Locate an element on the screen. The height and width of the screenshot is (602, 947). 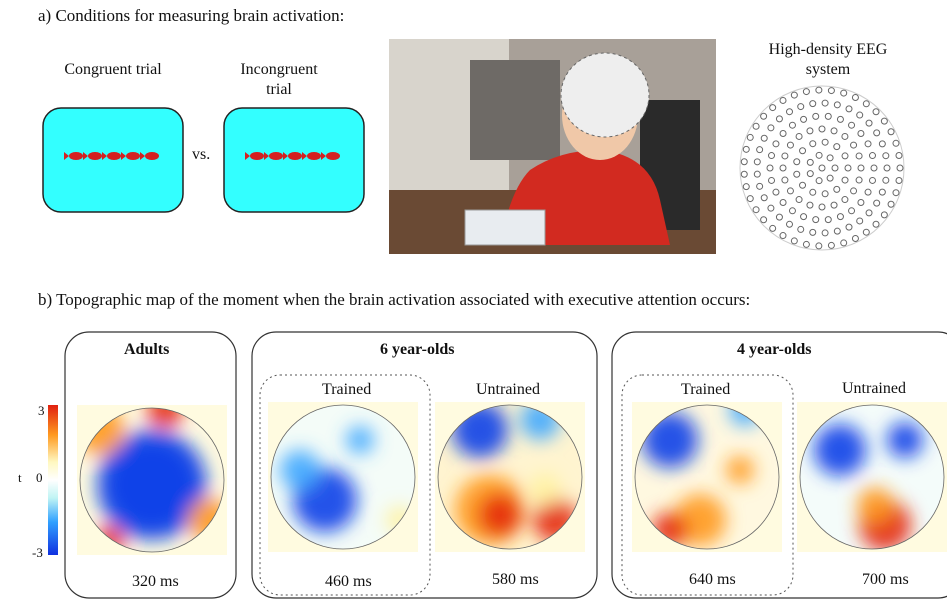
map-label: Trained is located at coordinates (347, 389).